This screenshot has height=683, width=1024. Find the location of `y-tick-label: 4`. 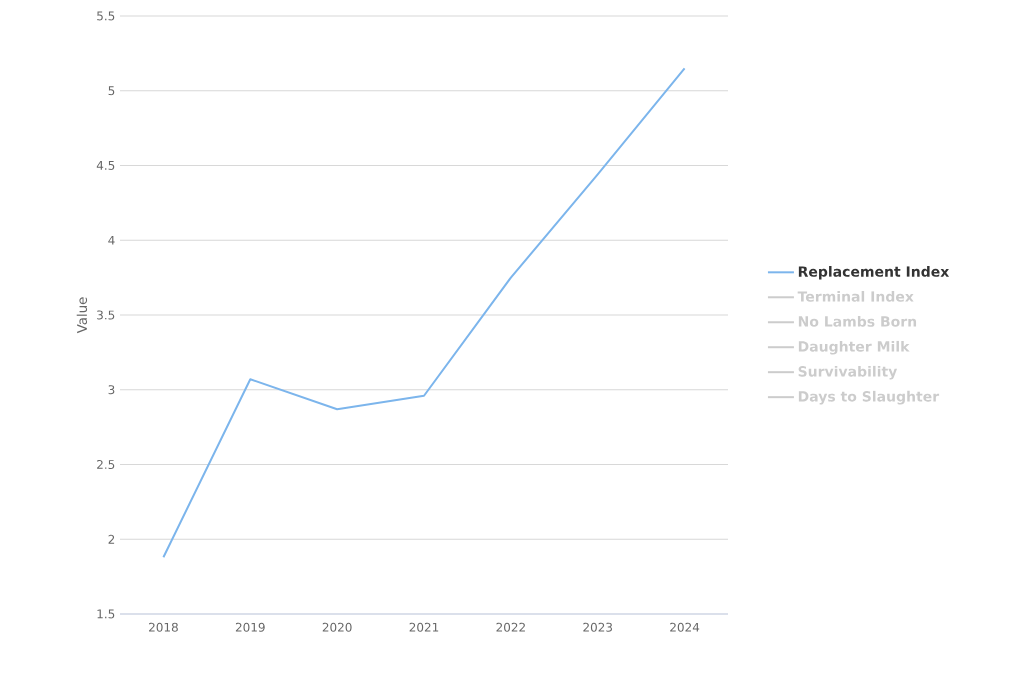

y-tick-label: 4 is located at coordinates (111, 240).